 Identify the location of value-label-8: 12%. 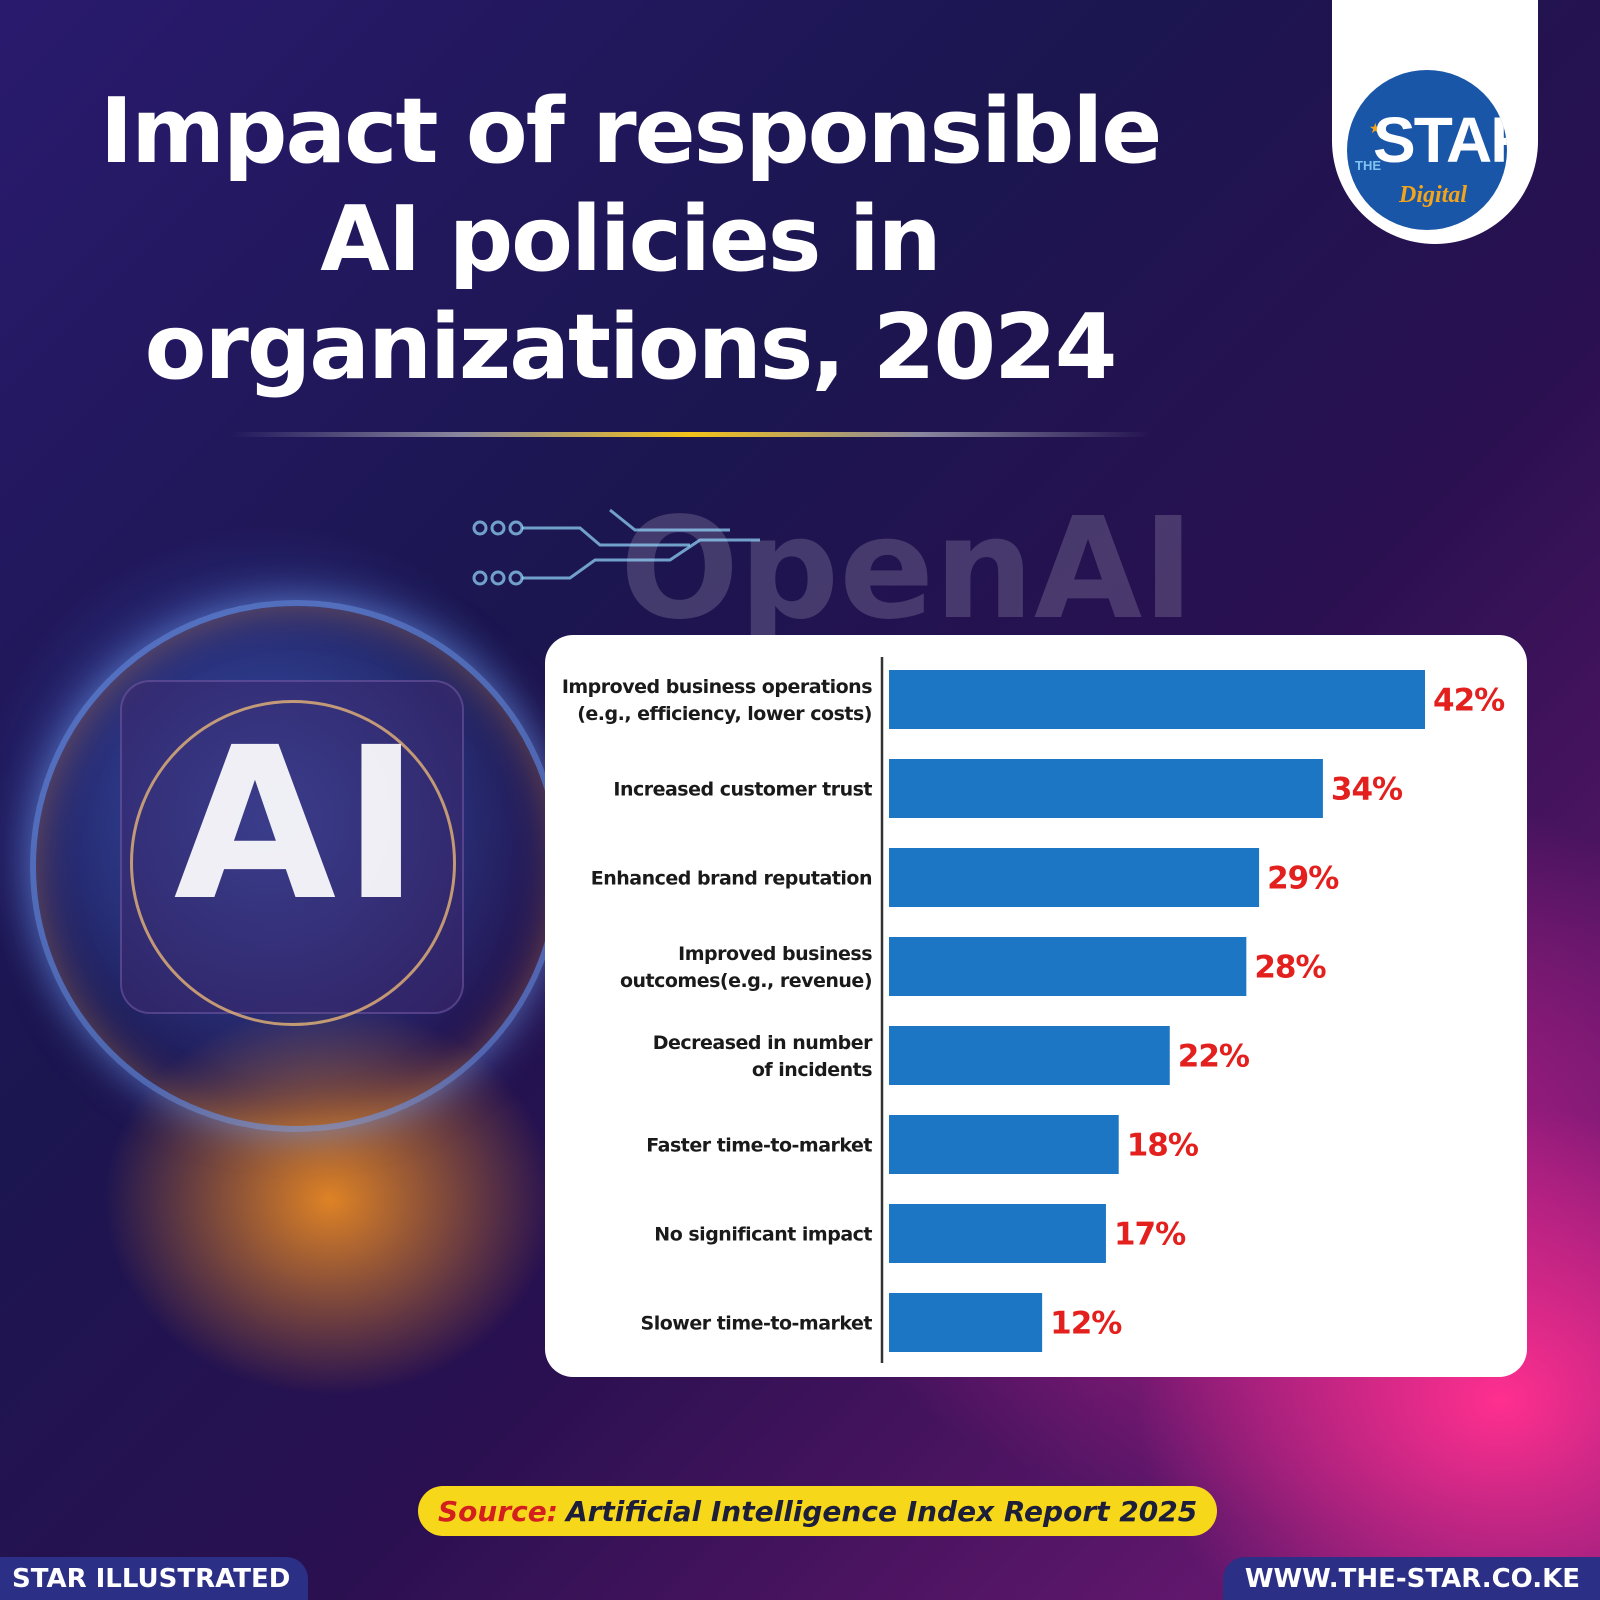
(1086, 1324).